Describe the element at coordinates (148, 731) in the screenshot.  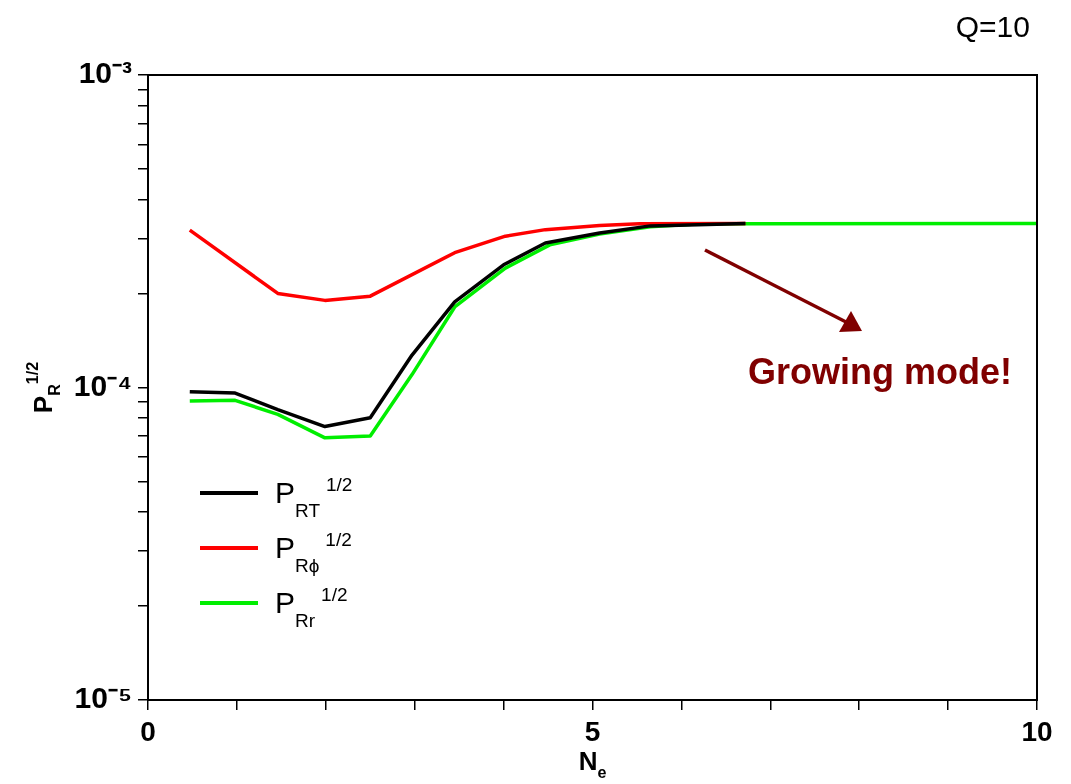
I see `x-tick-label: 0` at that location.